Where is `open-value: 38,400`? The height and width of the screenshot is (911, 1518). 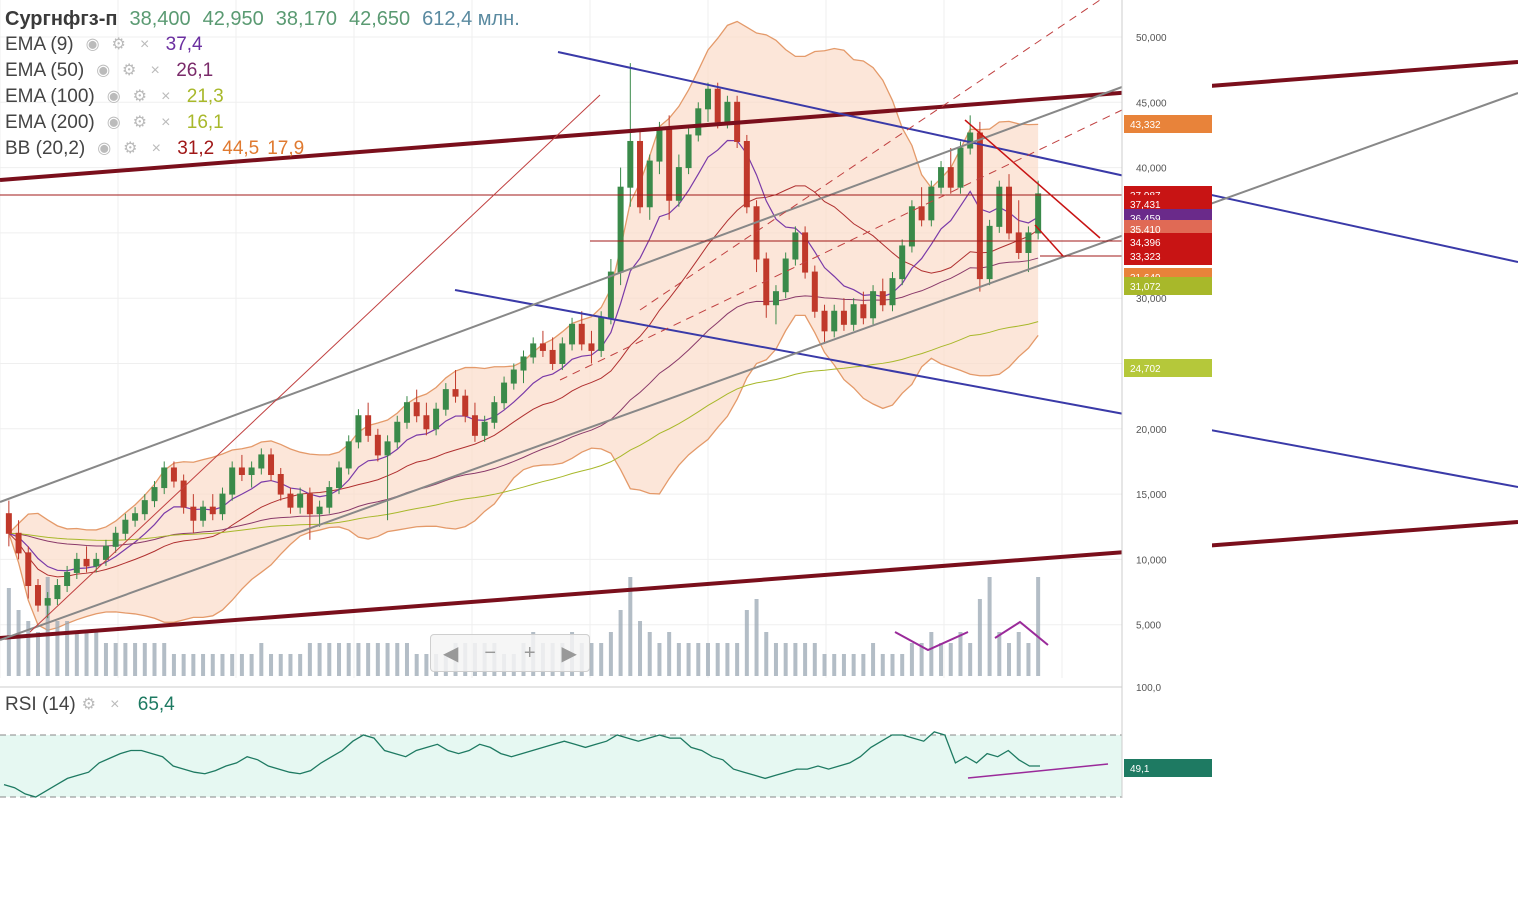 open-value: 38,400 is located at coordinates (160, 19).